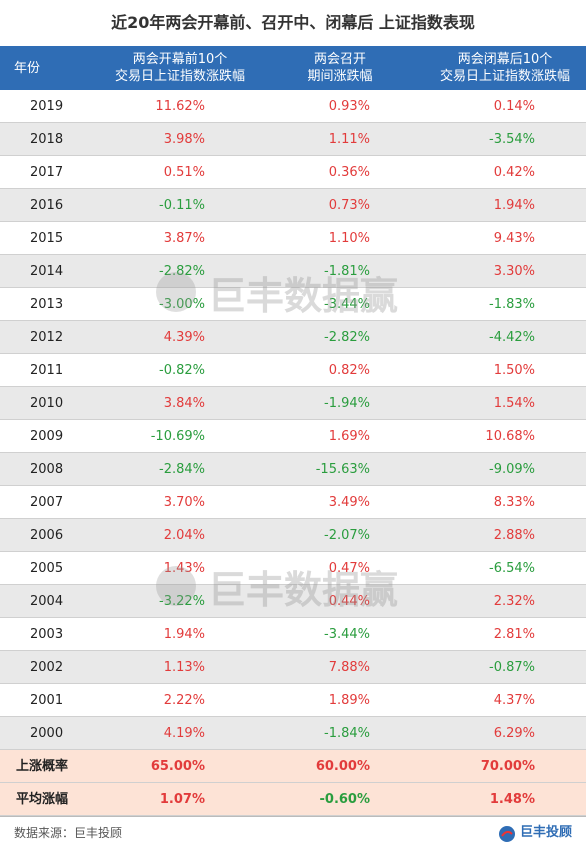 The height and width of the screenshot is (849, 586). What do you see at coordinates (514, 634) in the screenshot?
I see `value: 2.81%` at bounding box center [514, 634].